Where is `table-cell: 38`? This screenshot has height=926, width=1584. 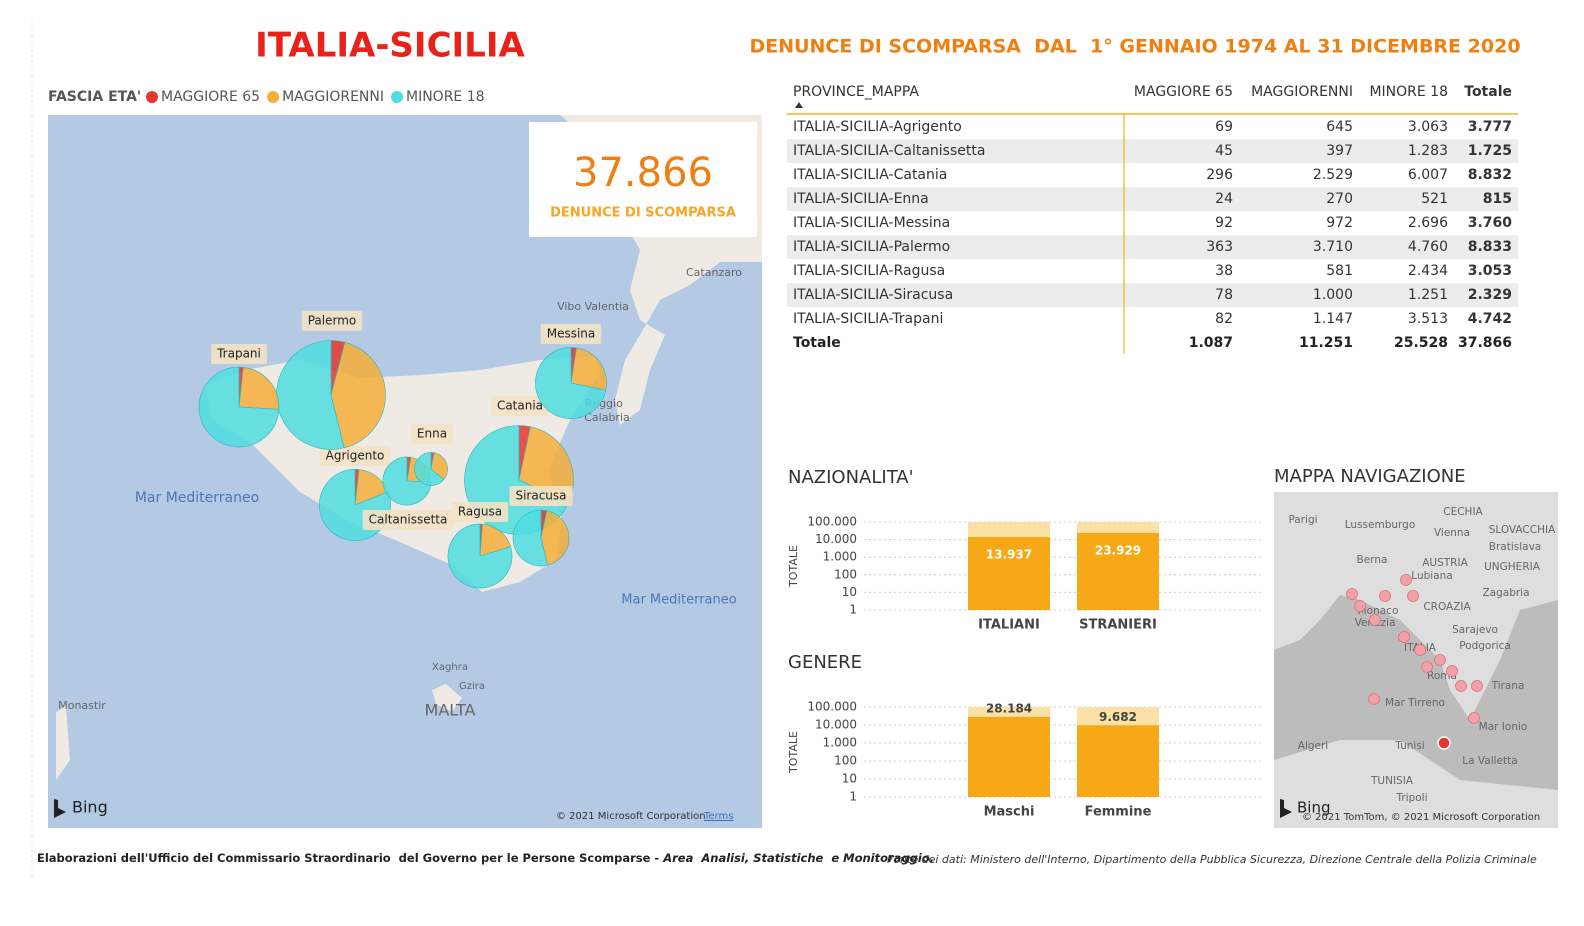 table-cell: 38 is located at coordinates (1224, 271).